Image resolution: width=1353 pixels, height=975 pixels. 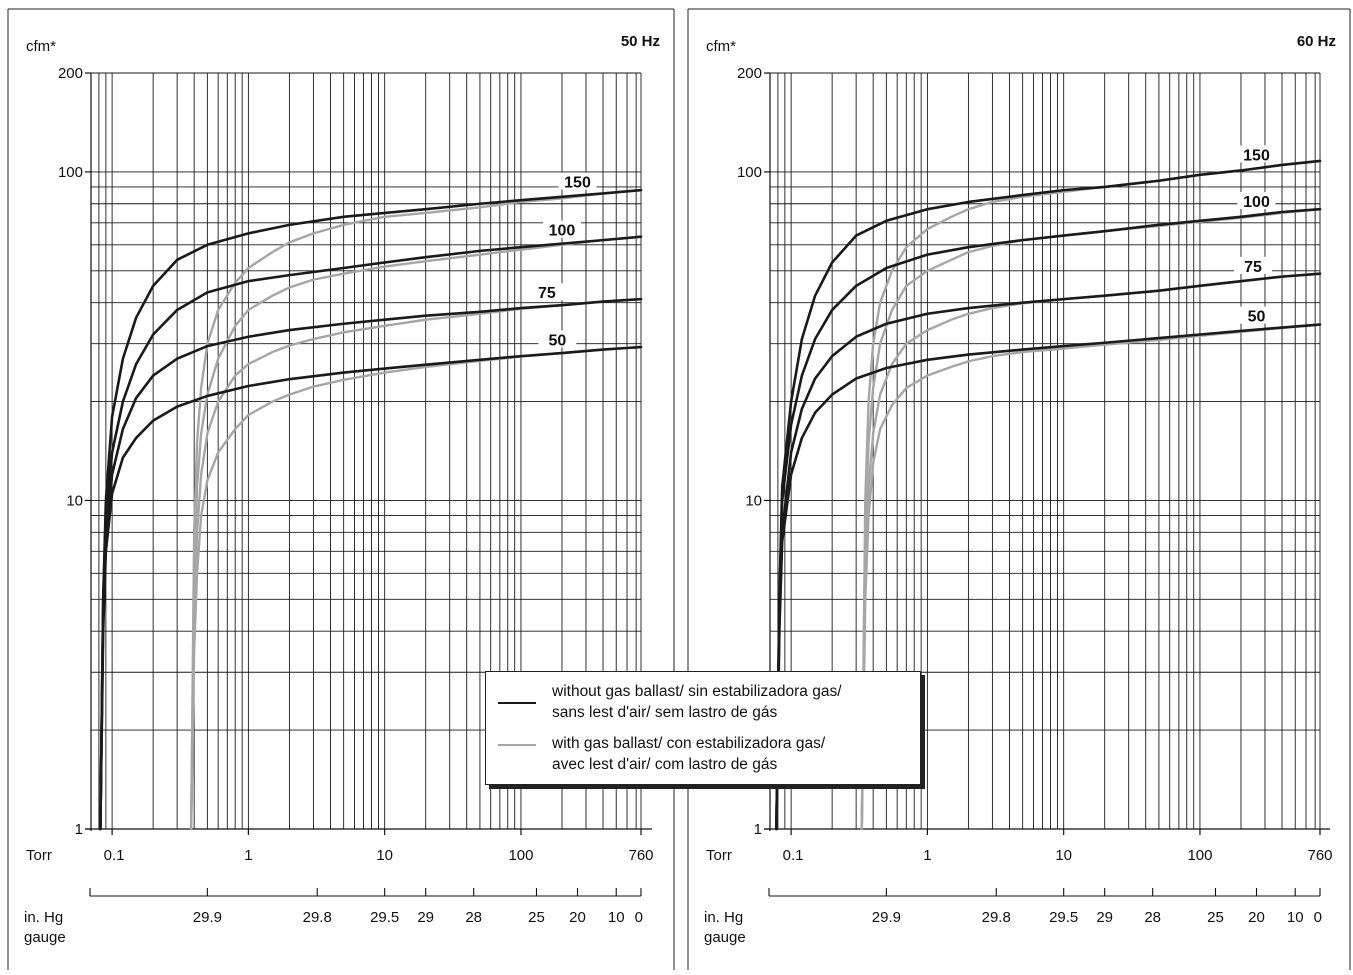 I want to click on legend-label-with-line2: avec lest d'air/ com lastro de gás, so click(x=665, y=764).